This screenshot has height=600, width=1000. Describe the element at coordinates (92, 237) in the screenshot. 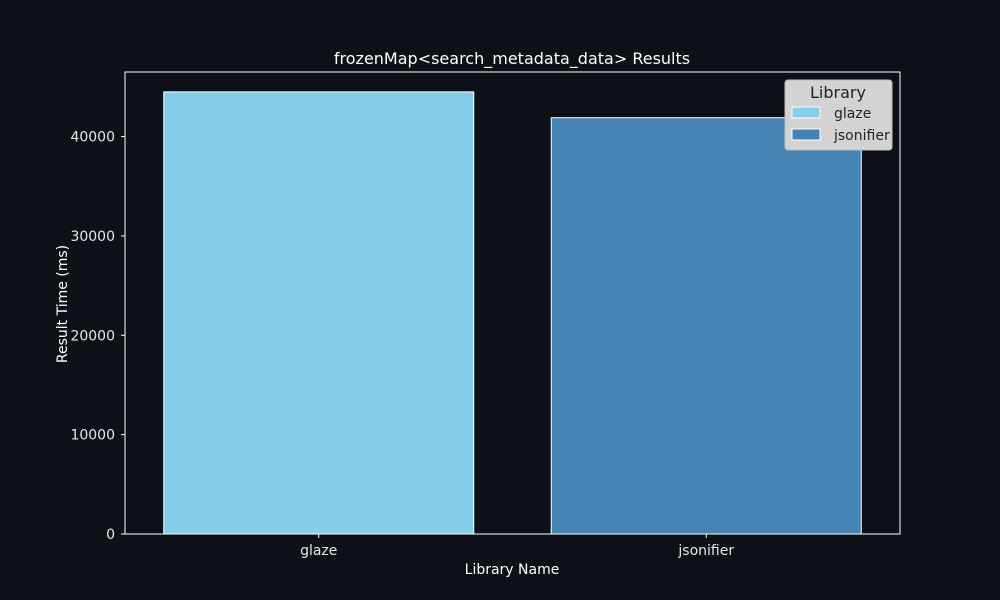

I see `y-tick-label: 30000` at that location.